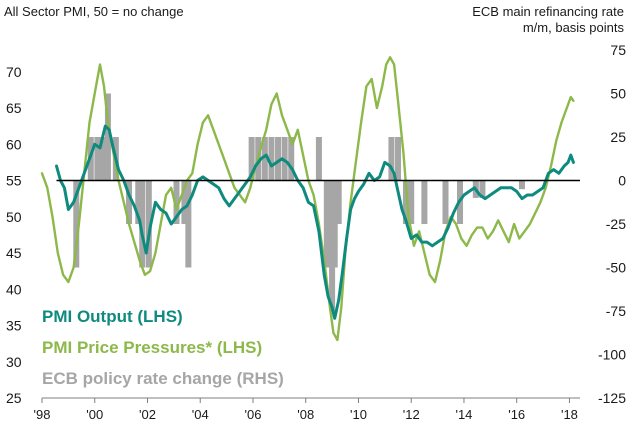  Describe the element at coordinates (612, 398) in the screenshot. I see `y-right-tick-label: -125` at that location.